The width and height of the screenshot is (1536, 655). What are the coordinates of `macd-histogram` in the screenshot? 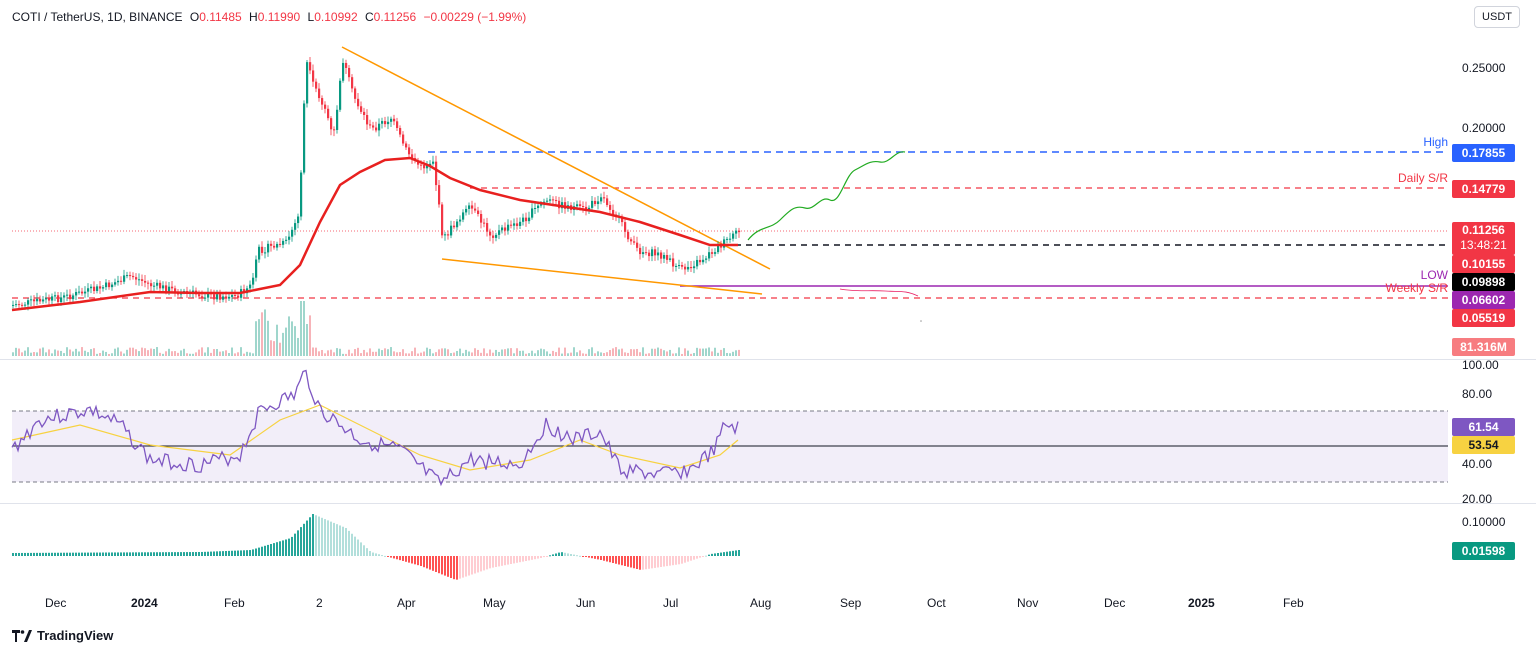 It's located at (376, 547).